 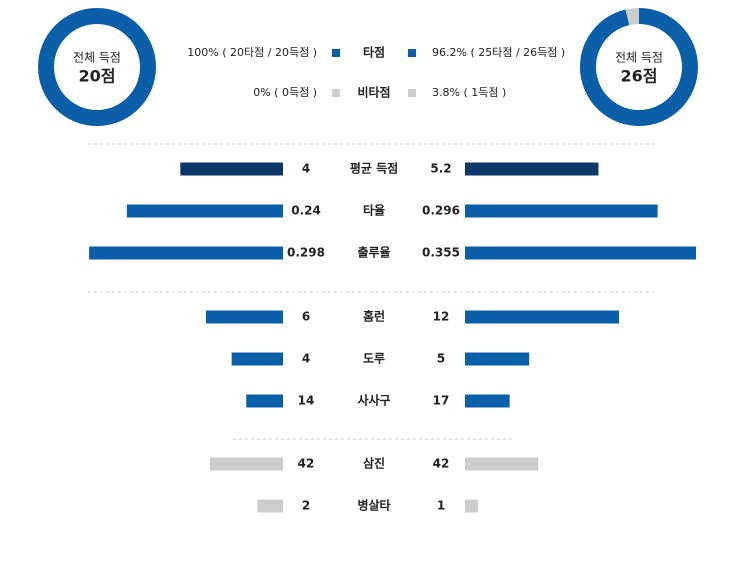 I want to click on category-label: 타율, so click(x=374, y=210).